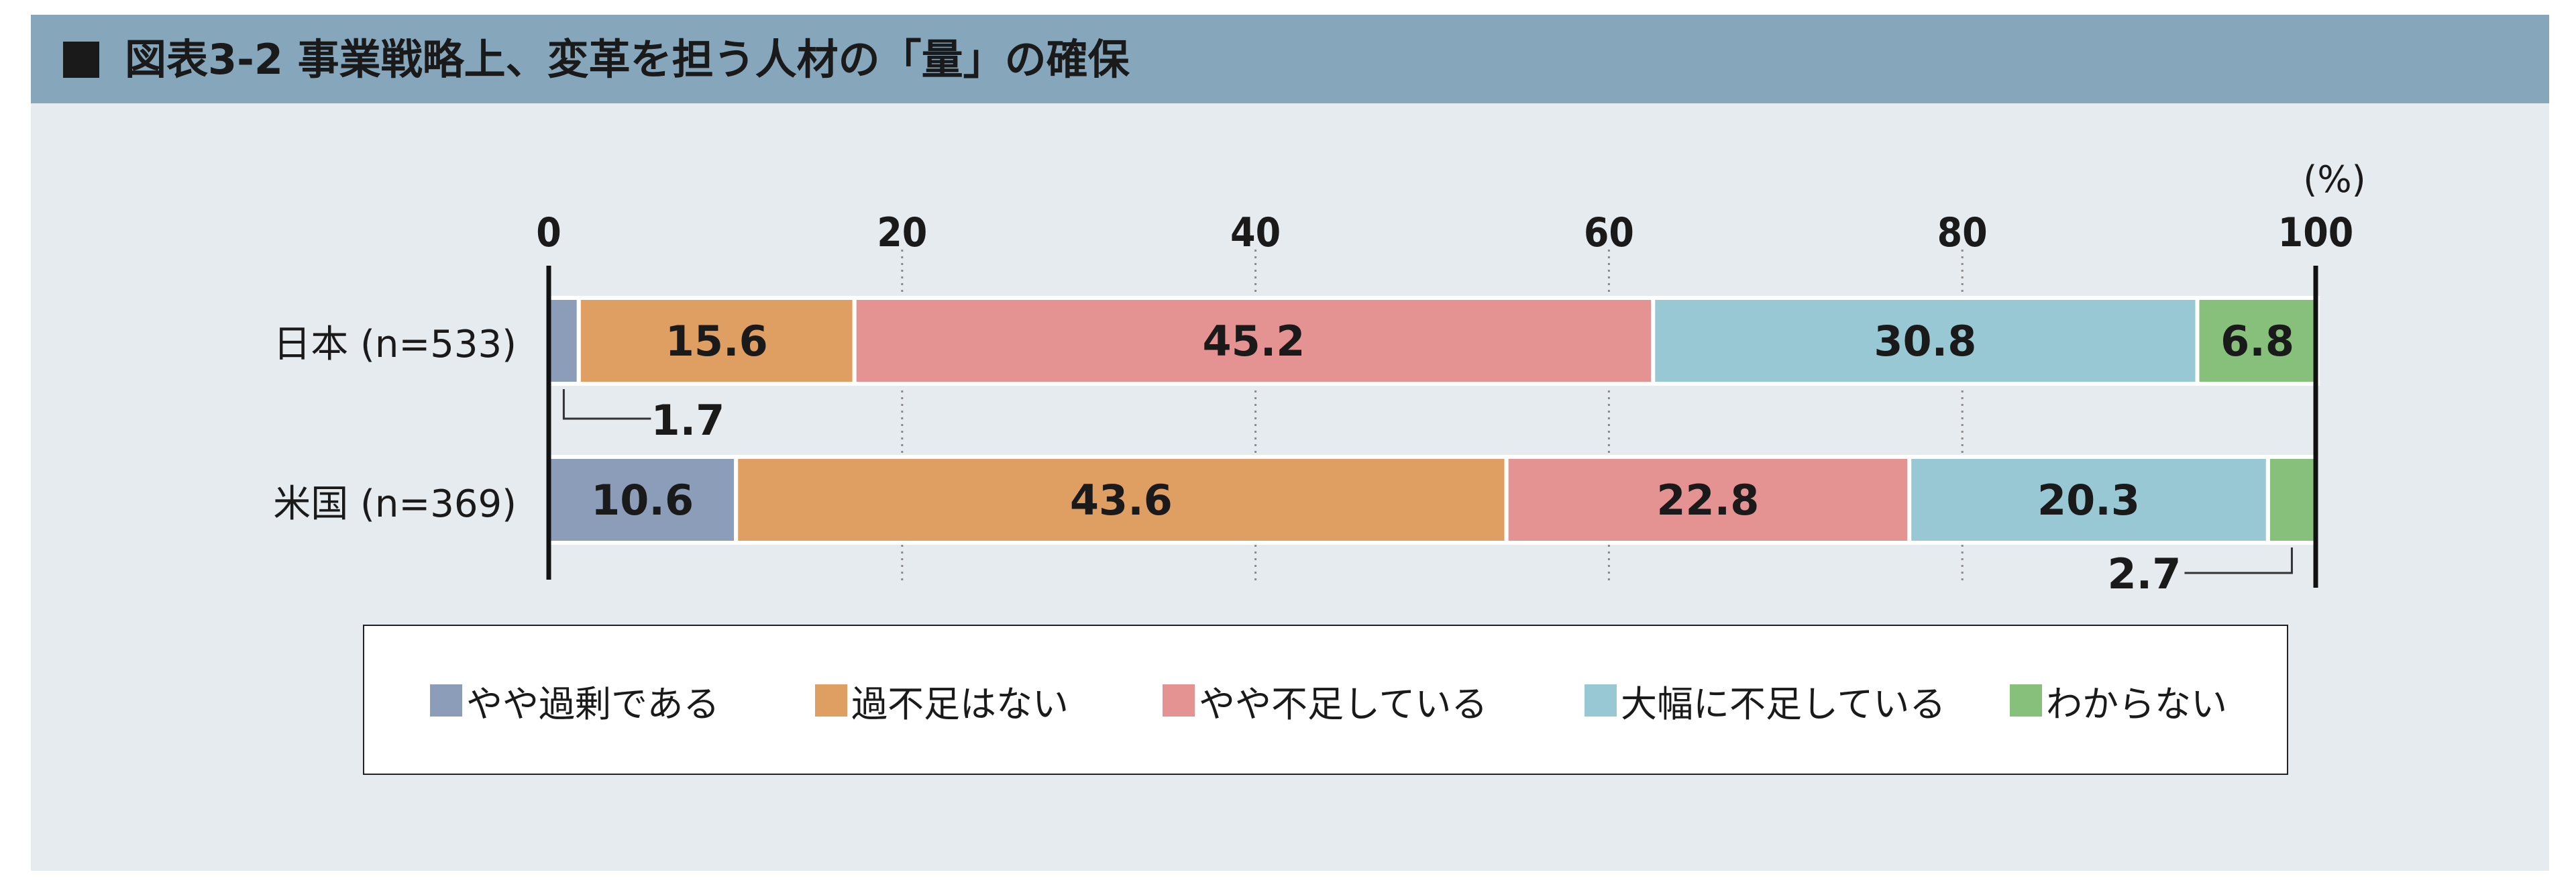 Image resolution: width=2576 pixels, height=895 pixels. I want to click on data-label: 1.7, so click(687, 421).